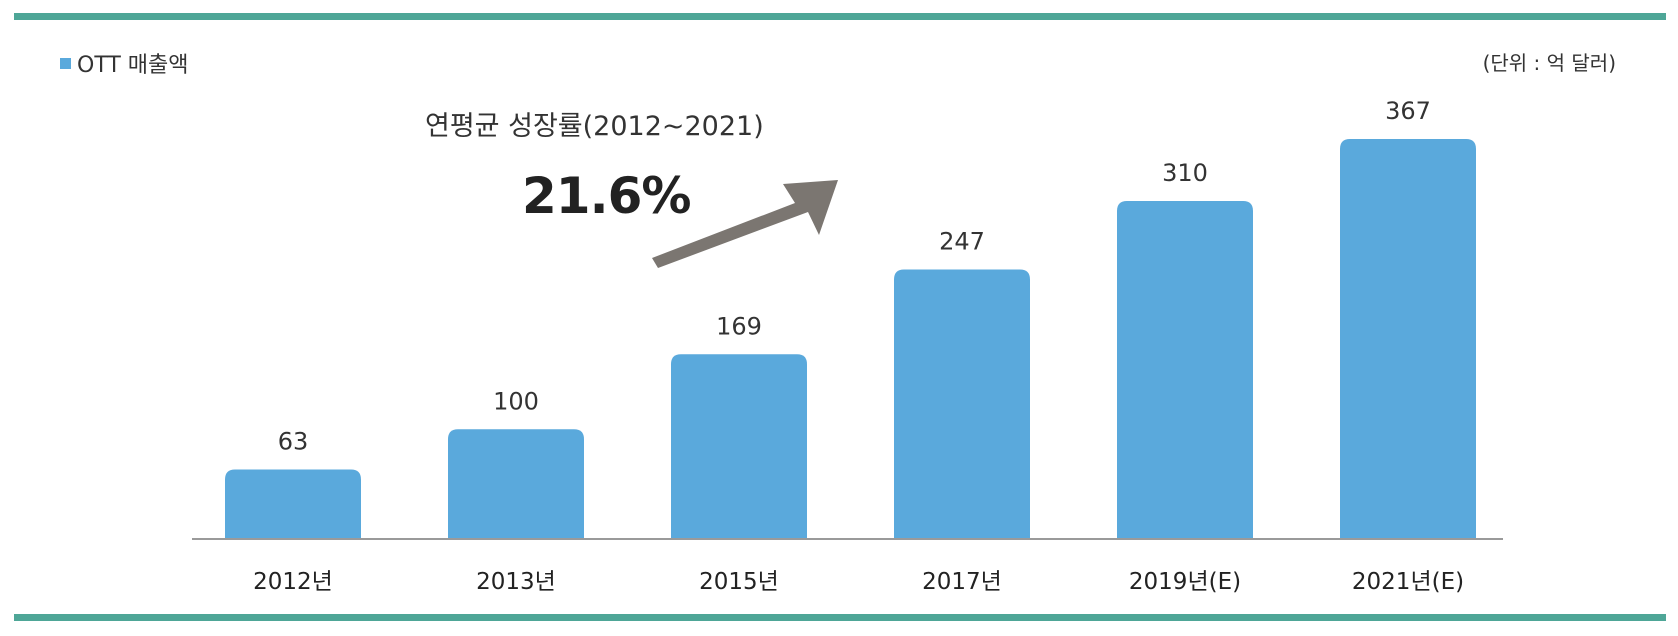  Describe the element at coordinates (962, 241) in the screenshot. I see `bar-value-label: 247` at that location.